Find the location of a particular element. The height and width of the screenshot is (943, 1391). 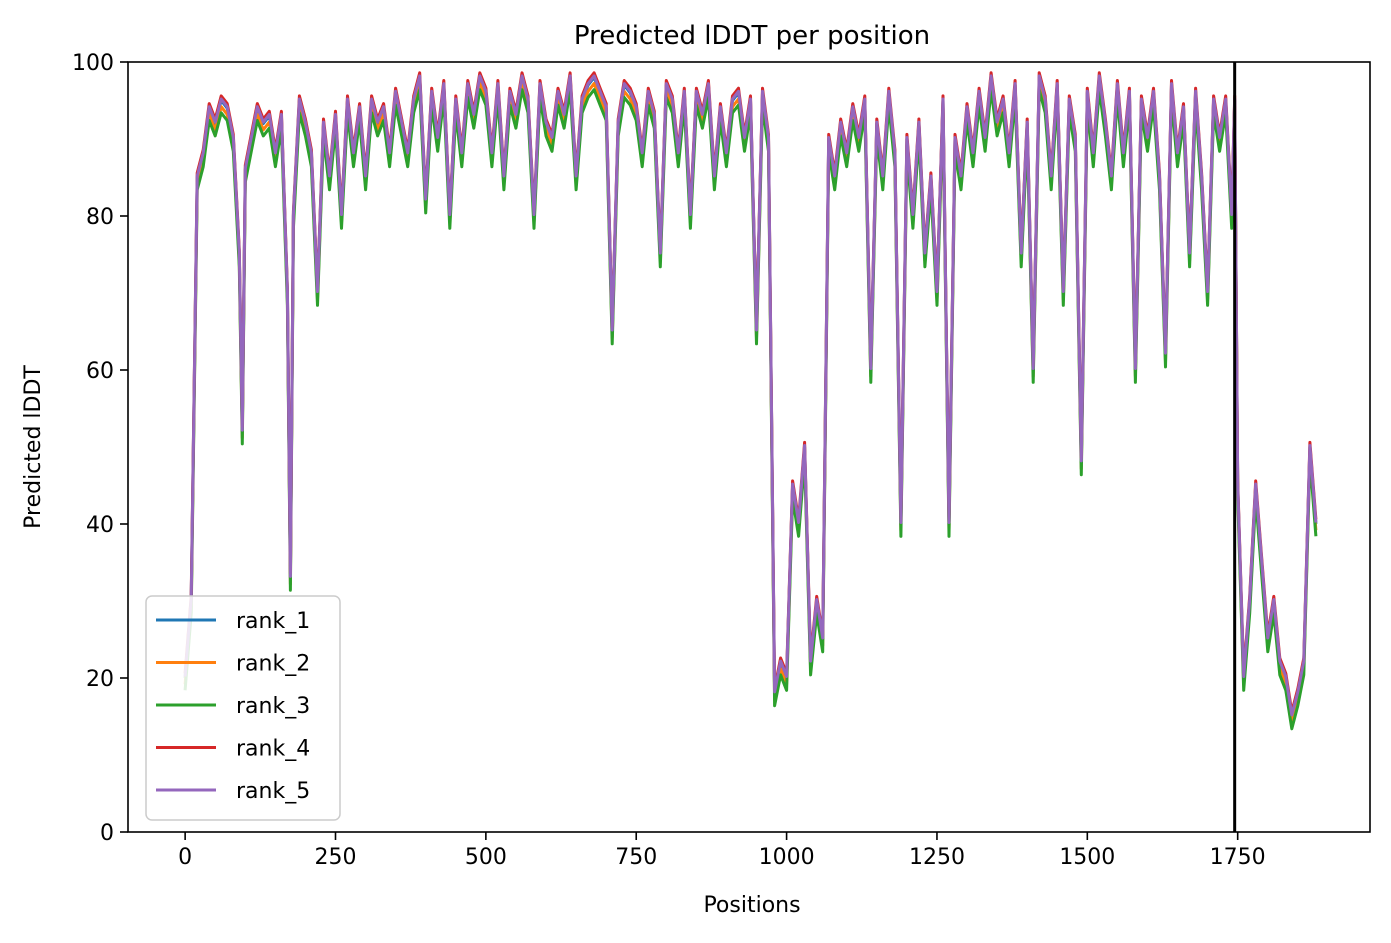

legend-label-rank_1: rank_1 is located at coordinates (273, 621).